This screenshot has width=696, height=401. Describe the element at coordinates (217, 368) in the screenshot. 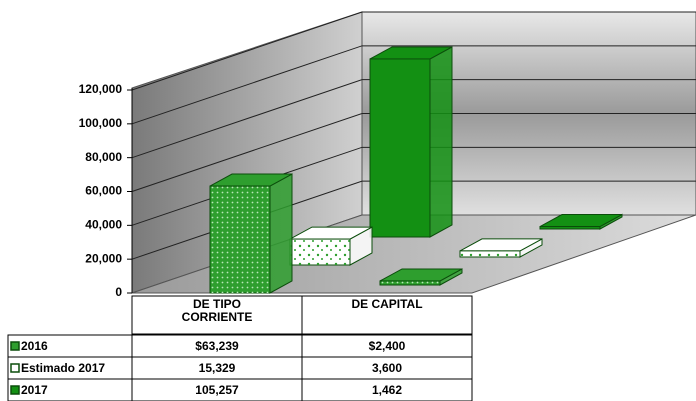

I see `data-label: 15,329` at that location.